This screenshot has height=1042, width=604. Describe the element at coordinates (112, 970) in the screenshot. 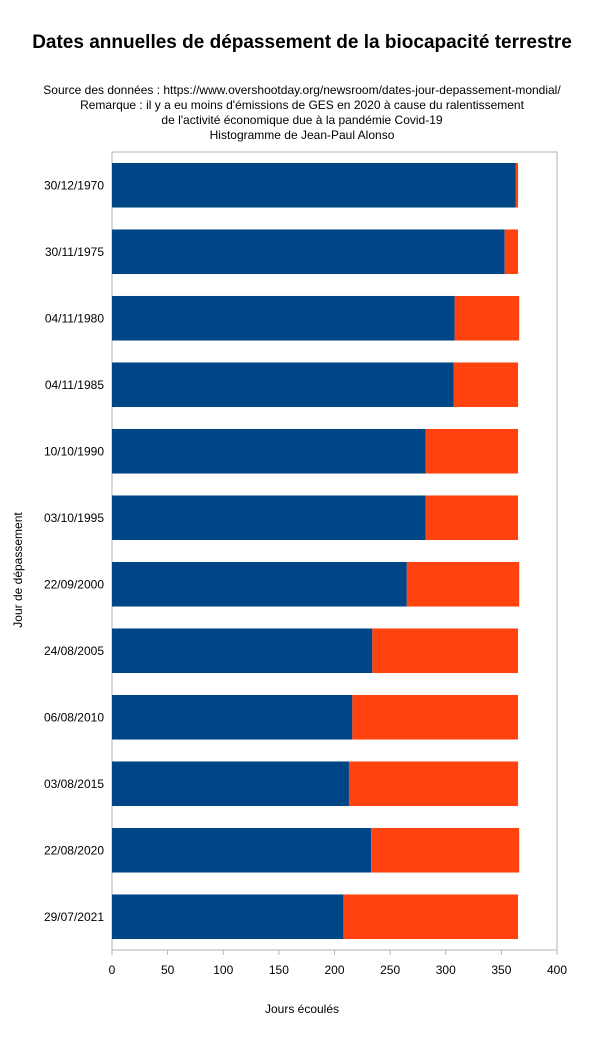

I see `x-tick-label: 0` at that location.